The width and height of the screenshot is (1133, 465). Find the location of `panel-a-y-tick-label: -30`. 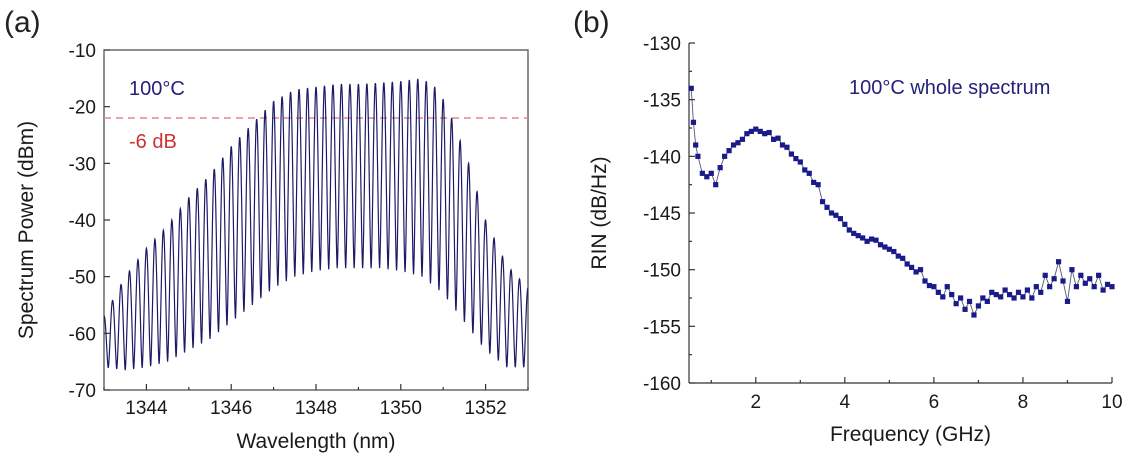

panel-a-y-tick-label: -30 is located at coordinates (82, 164).